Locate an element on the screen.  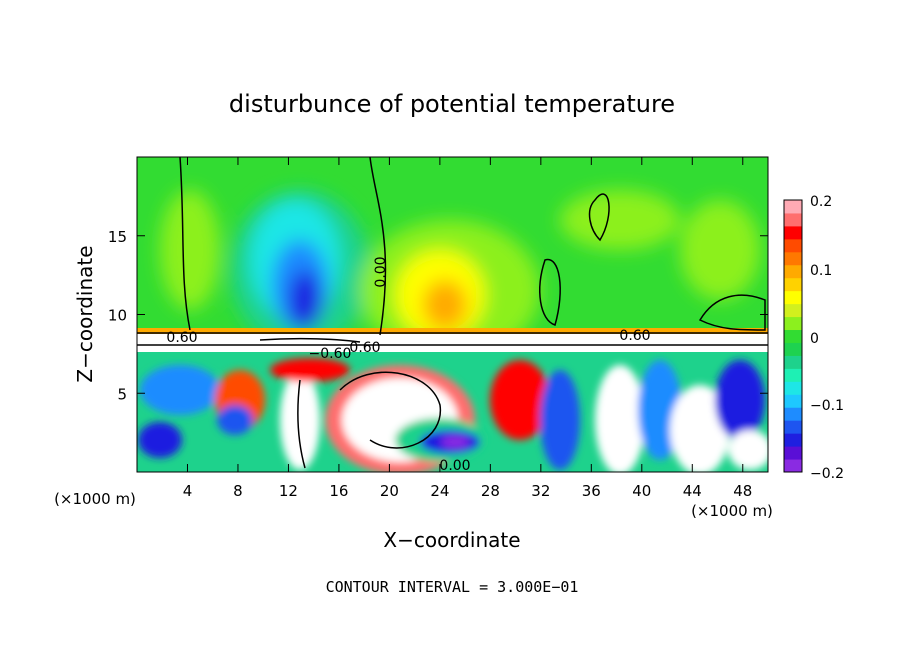
y-tick-label: 5 is located at coordinates (122, 394).